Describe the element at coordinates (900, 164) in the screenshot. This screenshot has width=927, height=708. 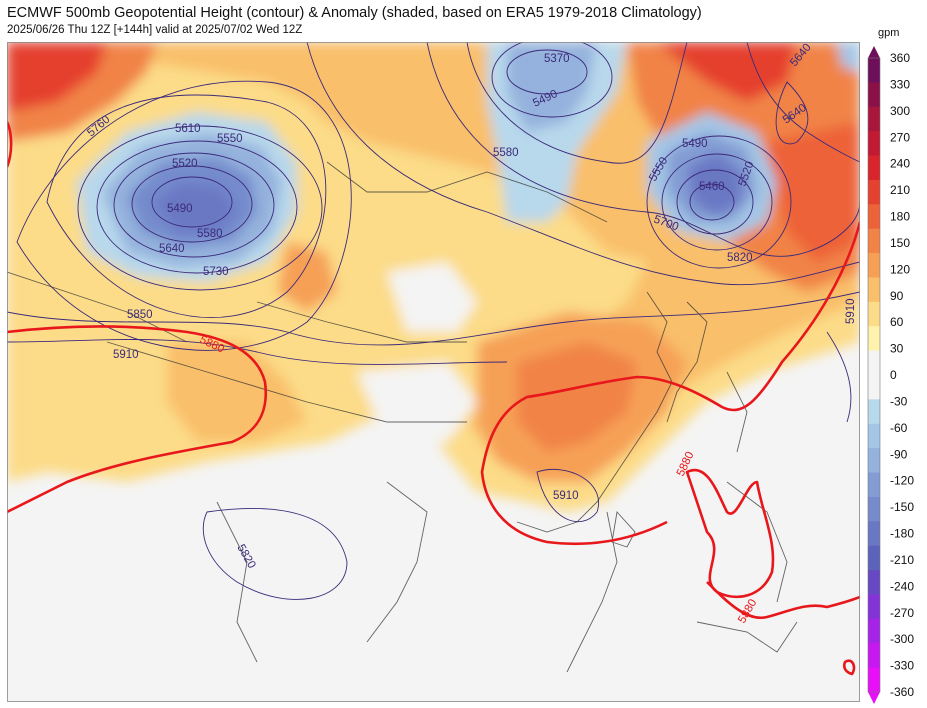
I see `colorbar-tick-label: 240` at that location.